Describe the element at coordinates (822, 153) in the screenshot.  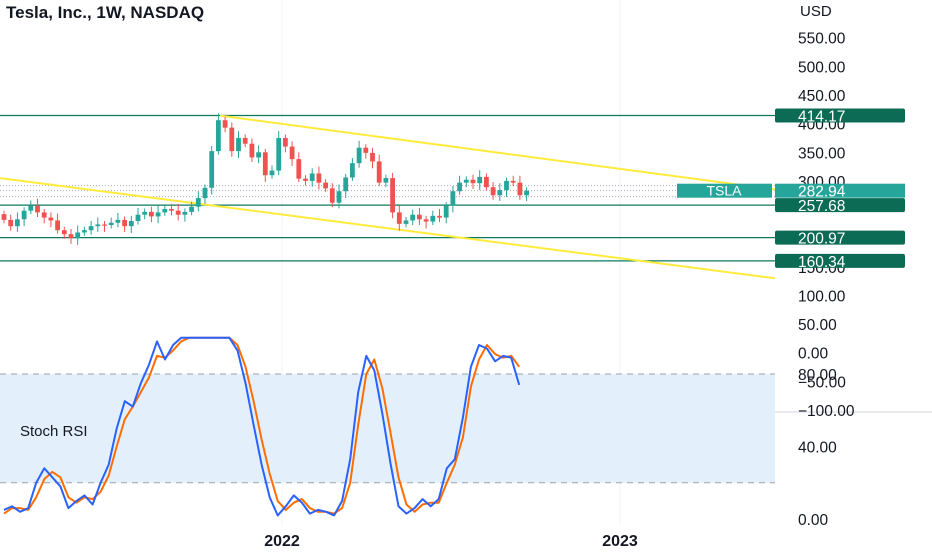
I see `price-axis-label: 350.00` at that location.